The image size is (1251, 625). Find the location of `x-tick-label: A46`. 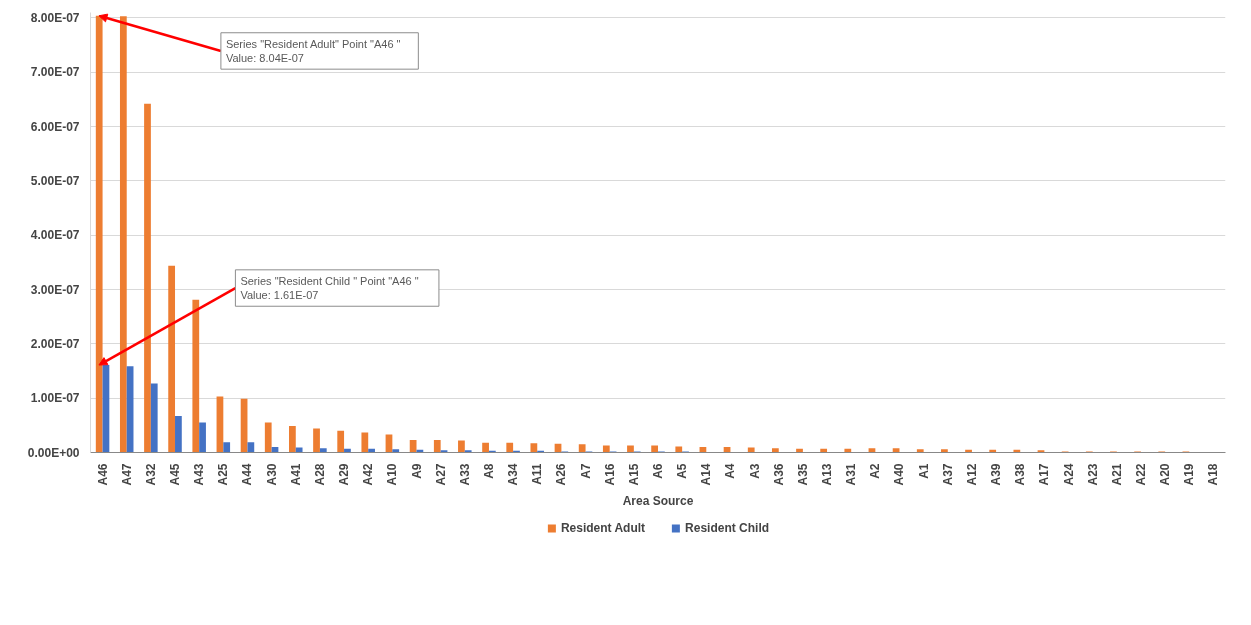

x-tick-label: A46 is located at coordinates (102, 474).